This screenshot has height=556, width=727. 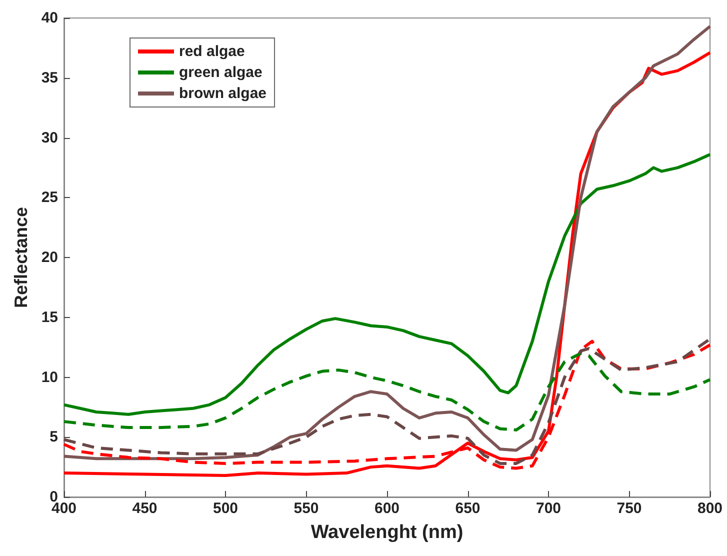 I want to click on y-tick-label: 10, so click(x=49, y=377).